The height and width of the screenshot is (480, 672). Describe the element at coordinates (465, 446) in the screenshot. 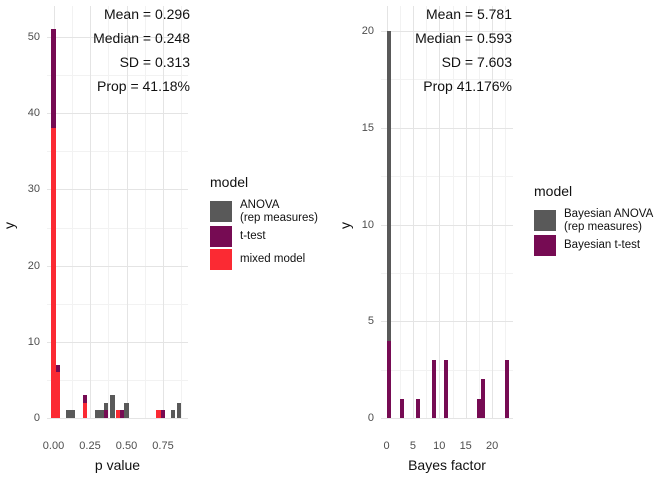

I see `x-tick-label: 15` at that location.